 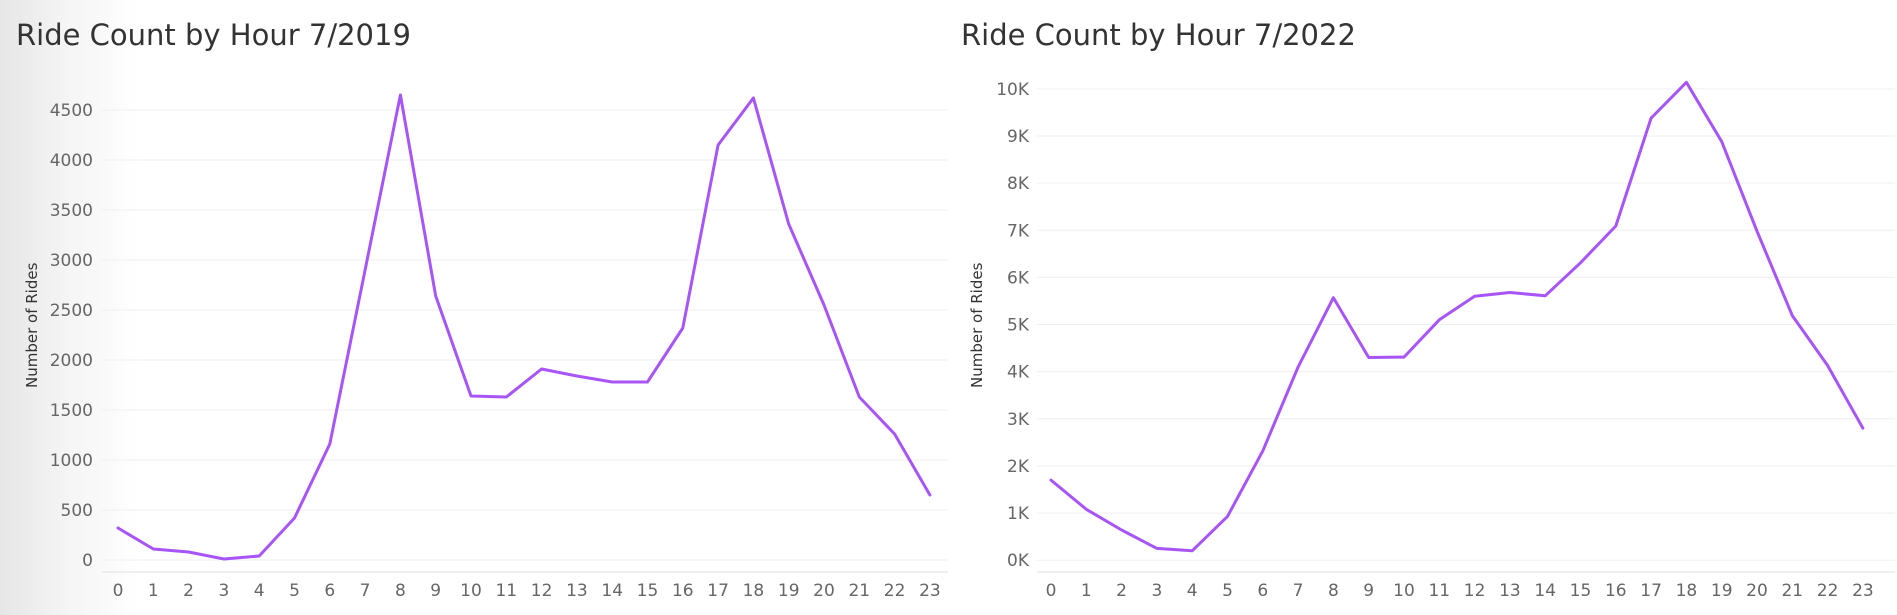 I want to click on y-tick-label: 0K, so click(x=1018, y=561).